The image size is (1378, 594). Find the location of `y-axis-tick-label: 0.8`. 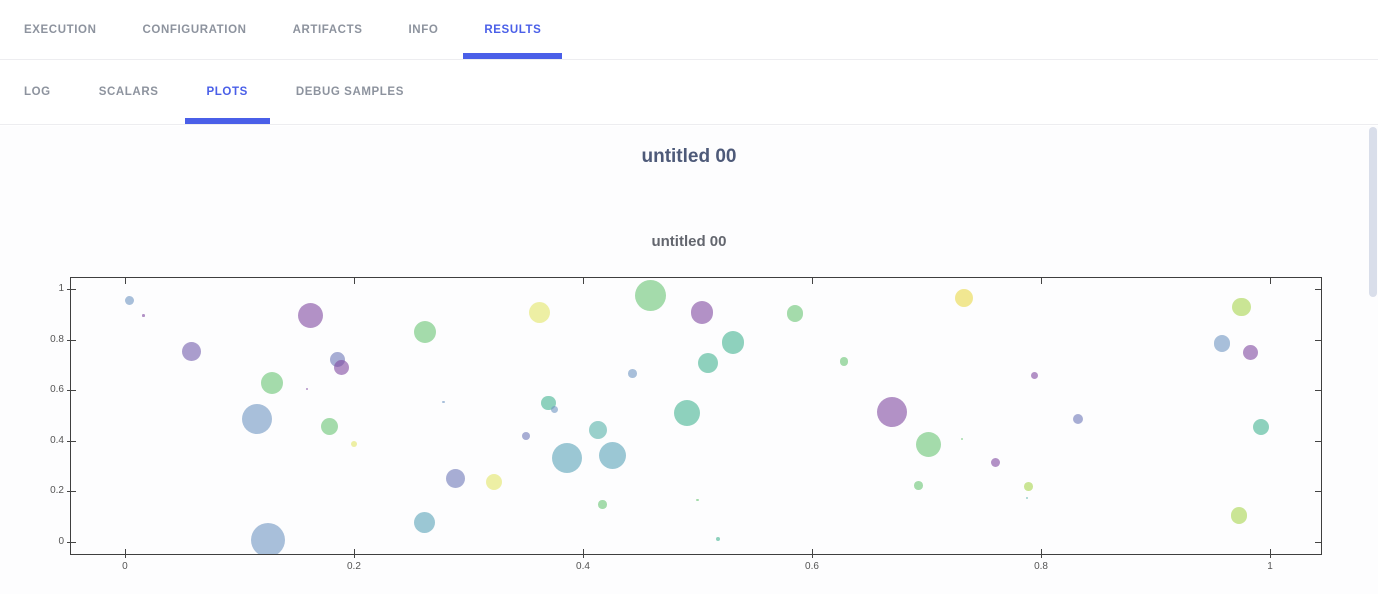

y-axis-tick-label: 0.8 is located at coordinates (57, 339).